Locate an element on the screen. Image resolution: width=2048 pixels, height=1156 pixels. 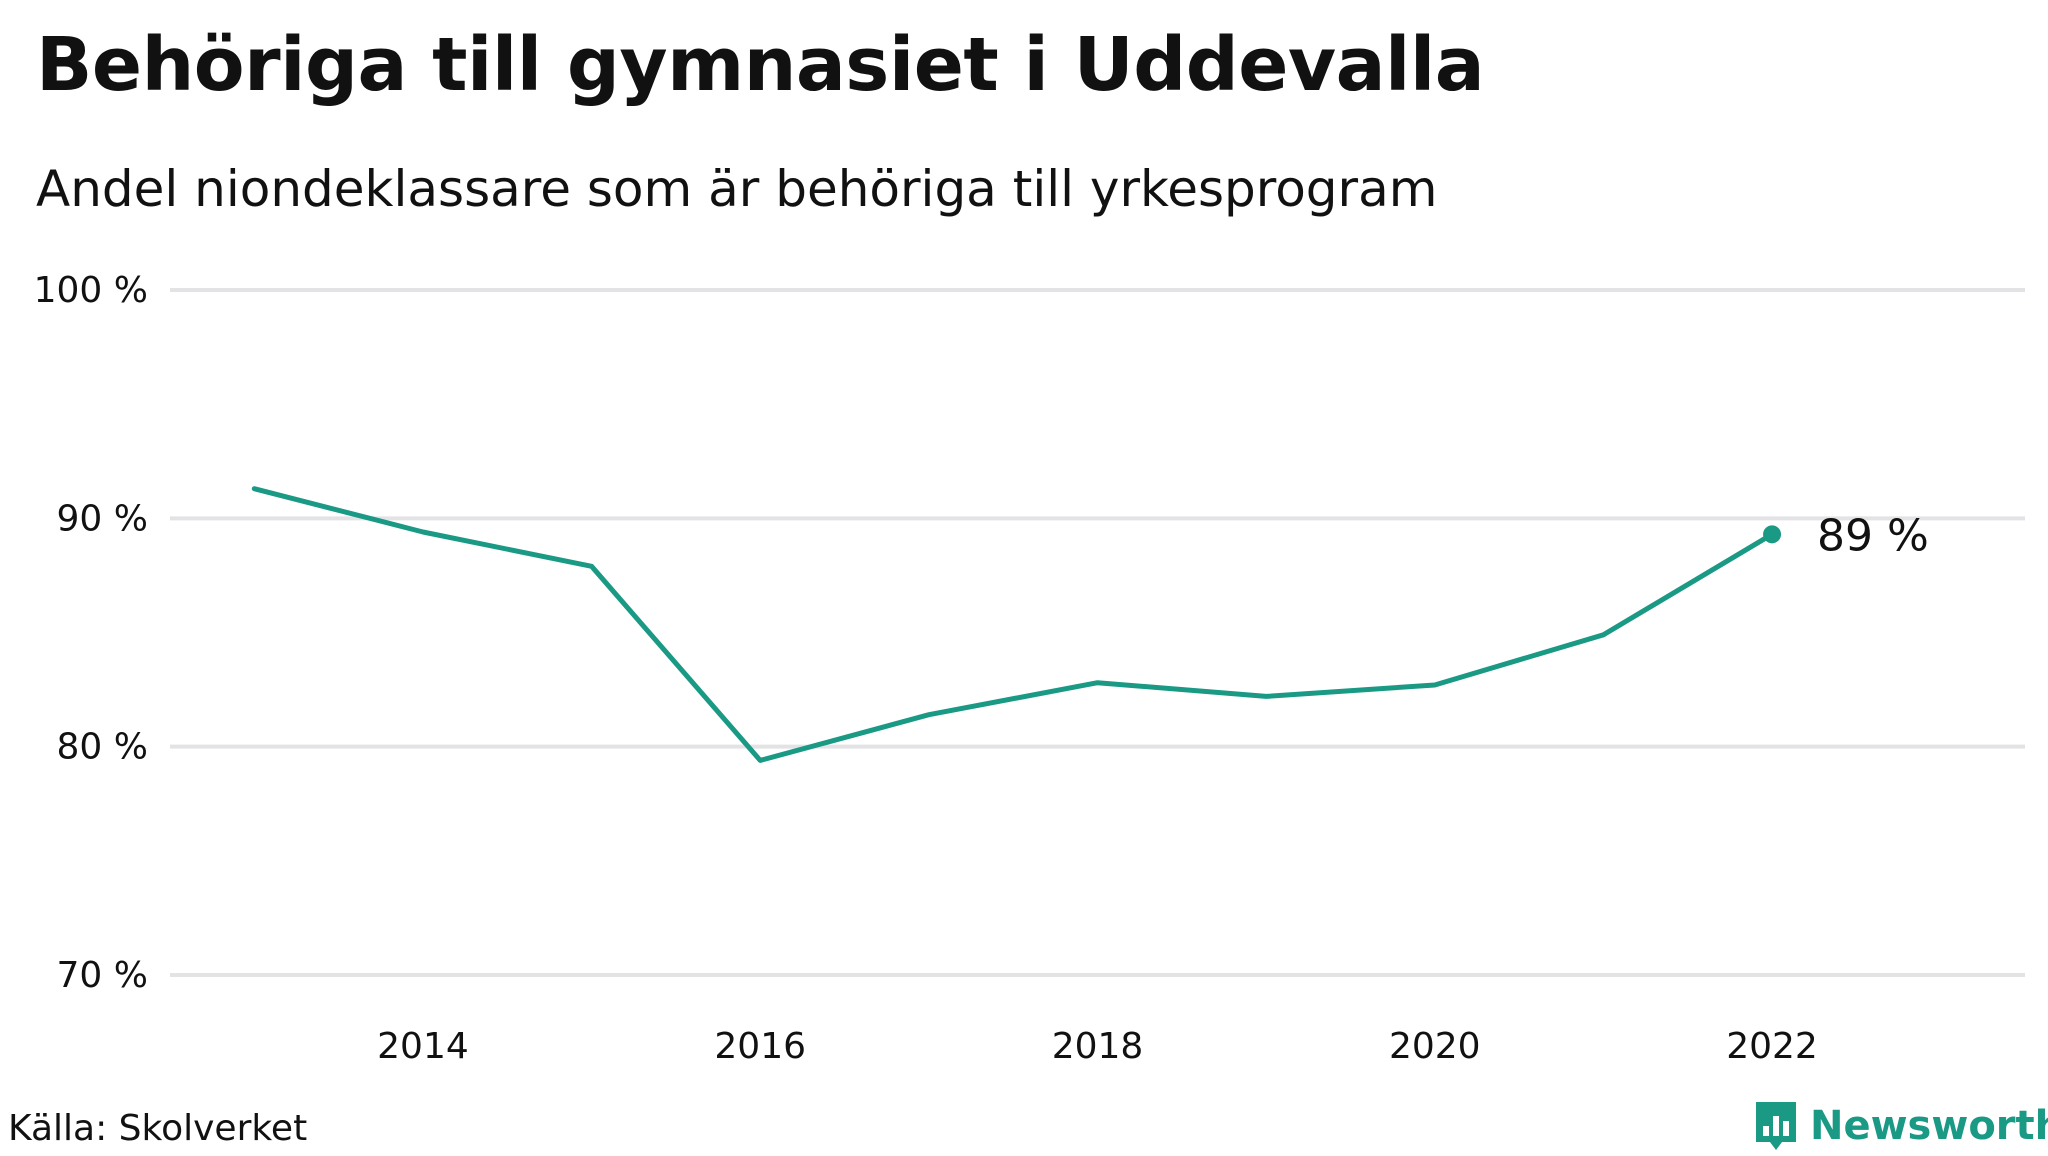
chart-title: Behöriga till gymnasiet i Uddevalla is located at coordinates (760, 65).